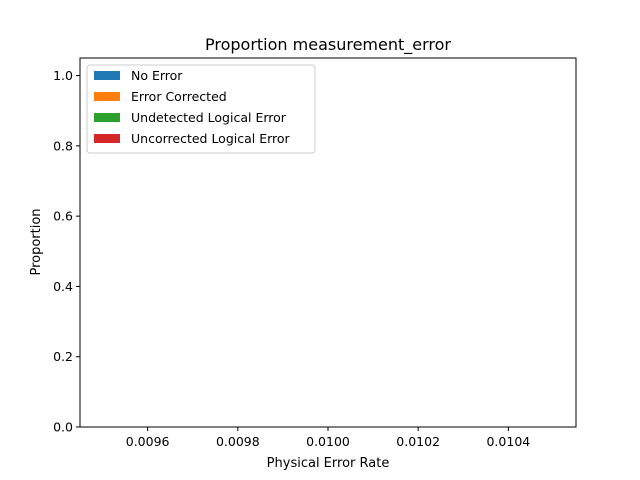 This screenshot has height=480, width=640. Describe the element at coordinates (63, 75) in the screenshot. I see `y-tick-label: 1.0` at that location.